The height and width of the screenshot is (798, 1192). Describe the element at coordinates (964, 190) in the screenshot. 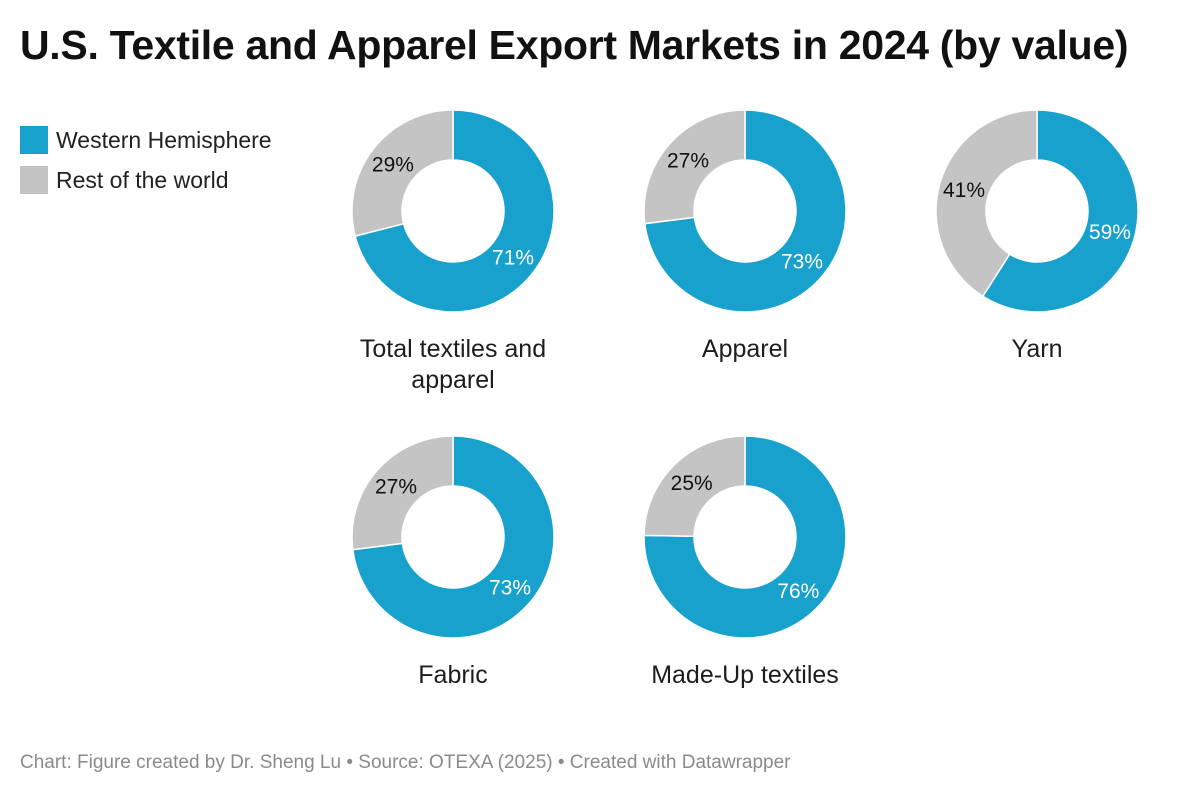

I see `slice-value-label: 41%` at that location.